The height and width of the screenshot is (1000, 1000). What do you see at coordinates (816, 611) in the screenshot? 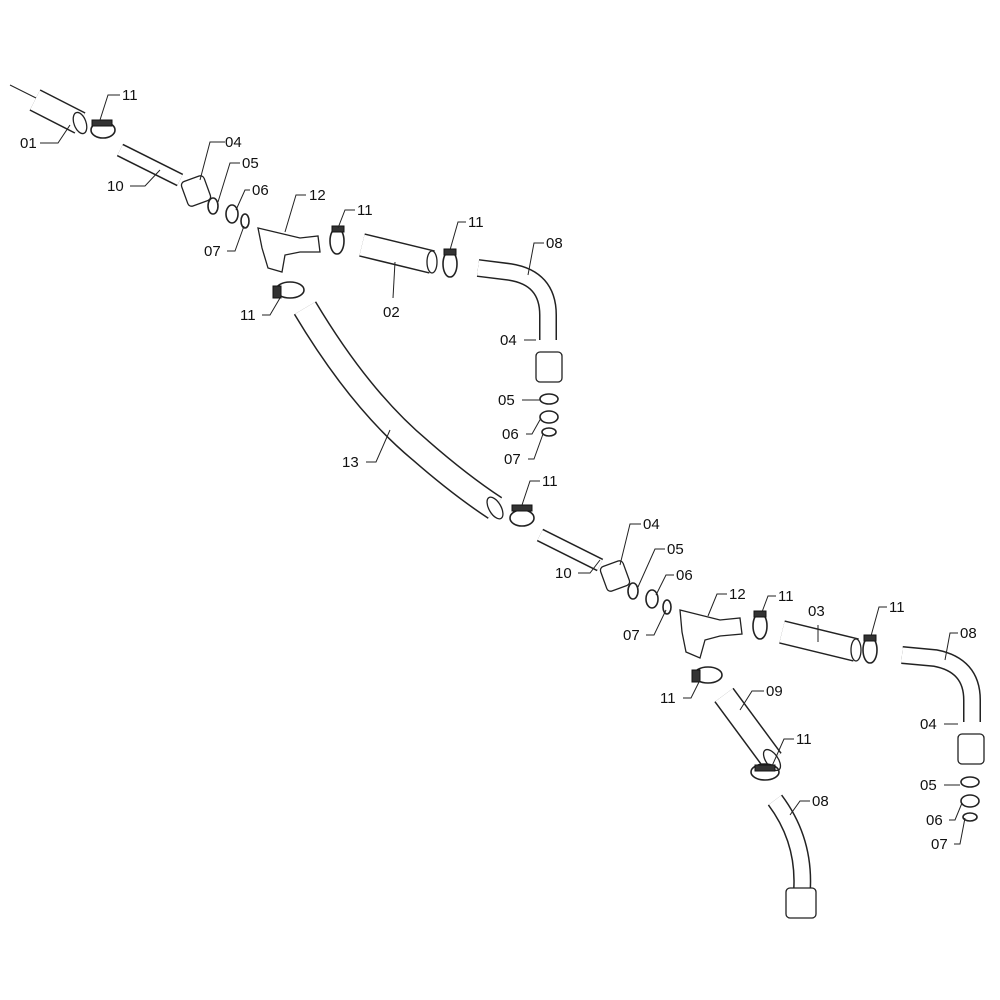
I see `label-03: 03` at bounding box center [816, 611].